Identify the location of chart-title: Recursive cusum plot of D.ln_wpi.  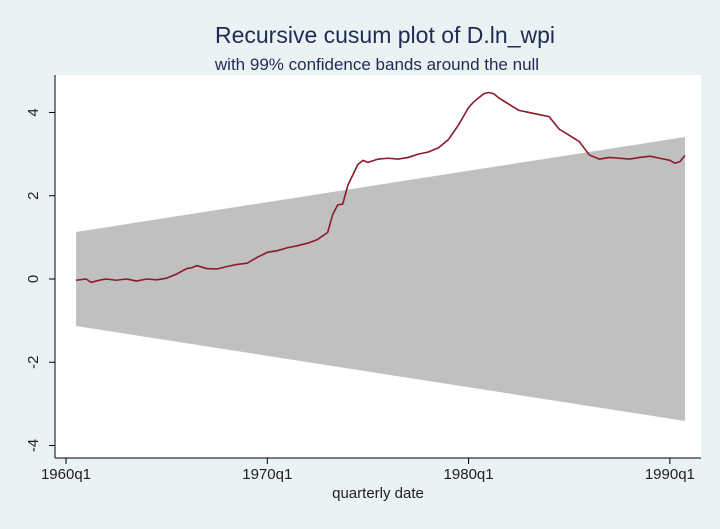
(385, 35).